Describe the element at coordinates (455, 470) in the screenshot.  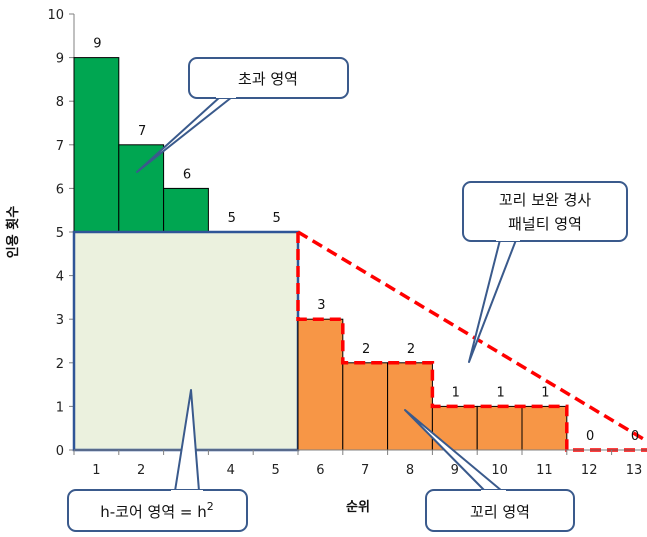
I see `x-tick-label-9: 9` at that location.